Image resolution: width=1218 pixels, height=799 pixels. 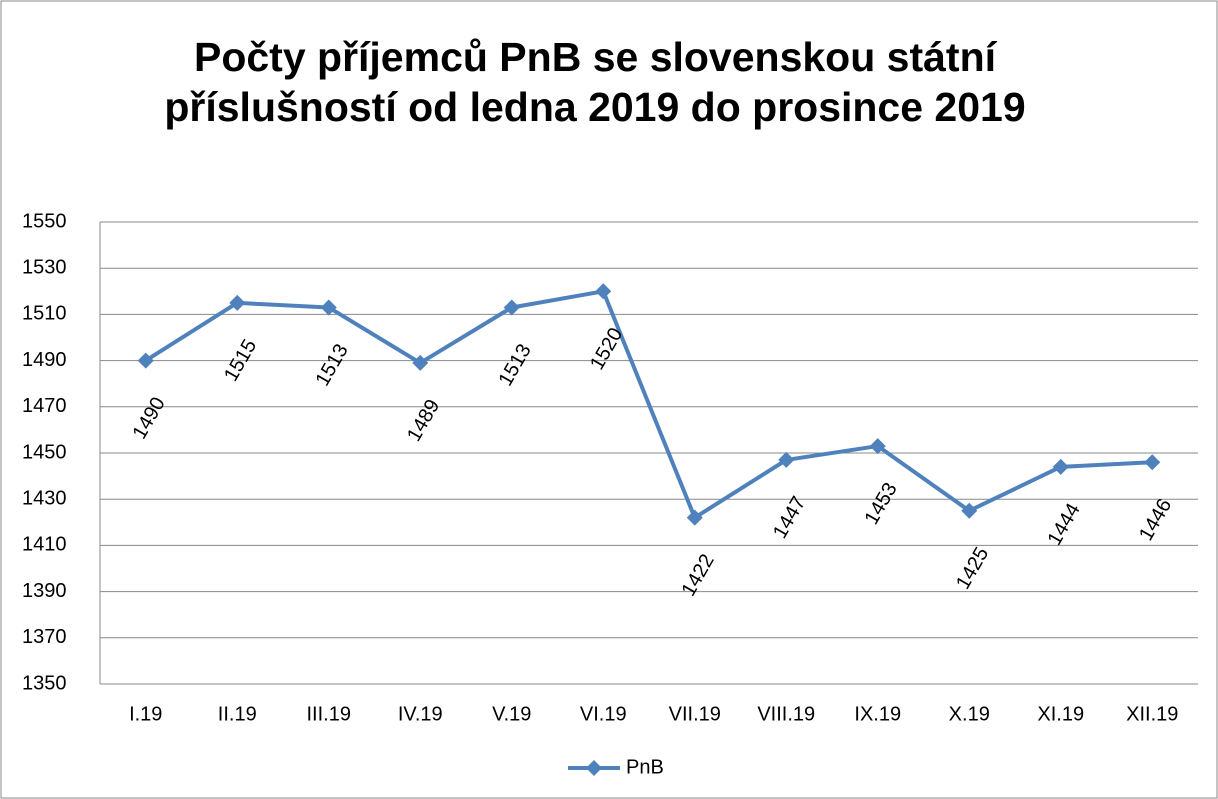 What do you see at coordinates (44, 360) in the screenshot?
I see `y-tick-label: 1490` at bounding box center [44, 360].